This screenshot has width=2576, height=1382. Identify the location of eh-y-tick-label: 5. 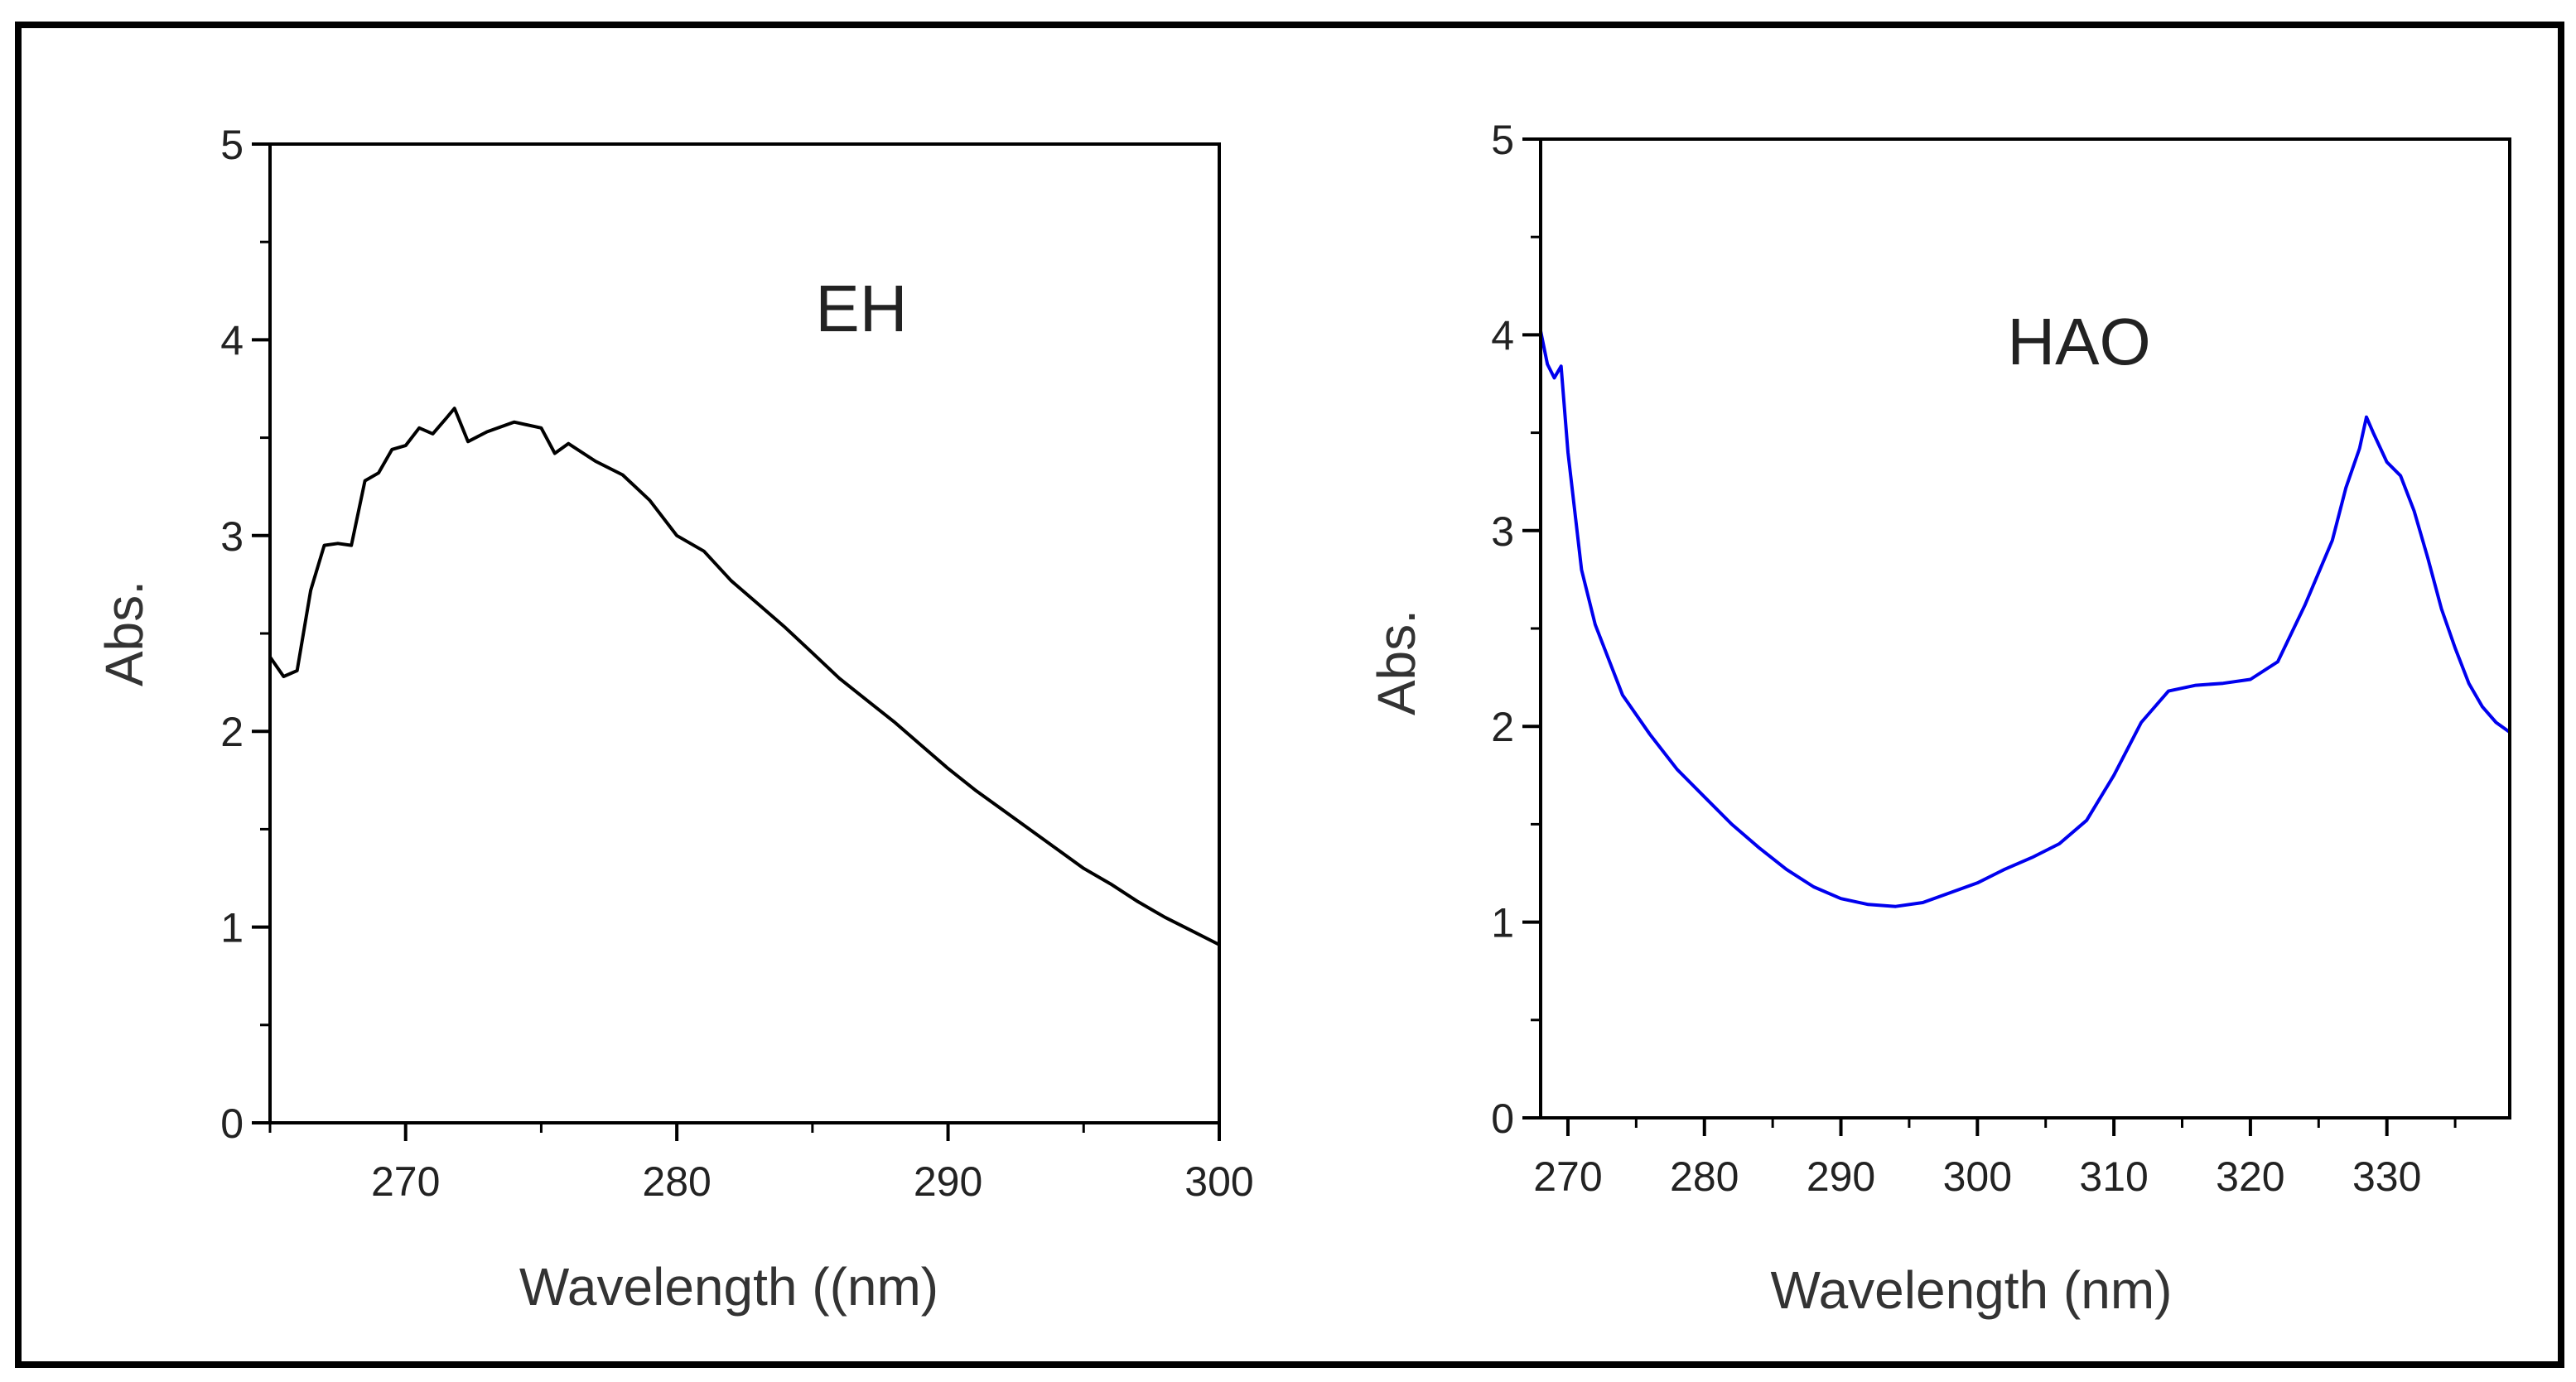
(232, 145).